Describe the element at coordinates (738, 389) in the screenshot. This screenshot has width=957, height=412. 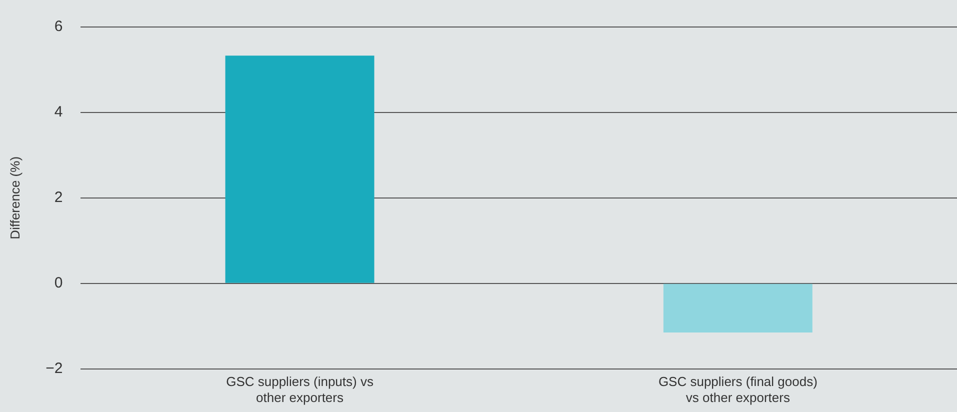
I see `x-tick-label: GSC suppliers (final goods) vs other exporters` at that location.